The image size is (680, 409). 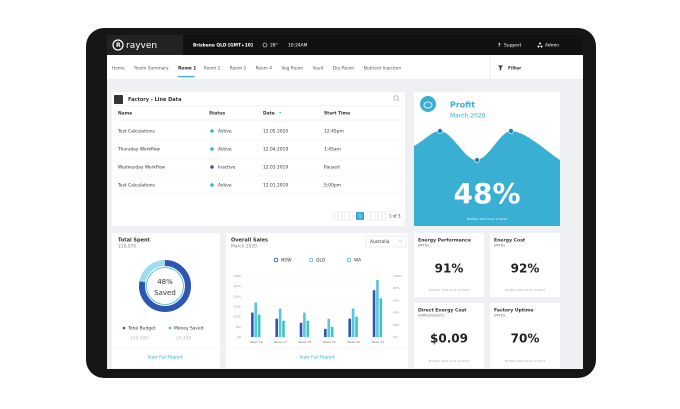 I want to click on last-page, so click(x=382, y=216).